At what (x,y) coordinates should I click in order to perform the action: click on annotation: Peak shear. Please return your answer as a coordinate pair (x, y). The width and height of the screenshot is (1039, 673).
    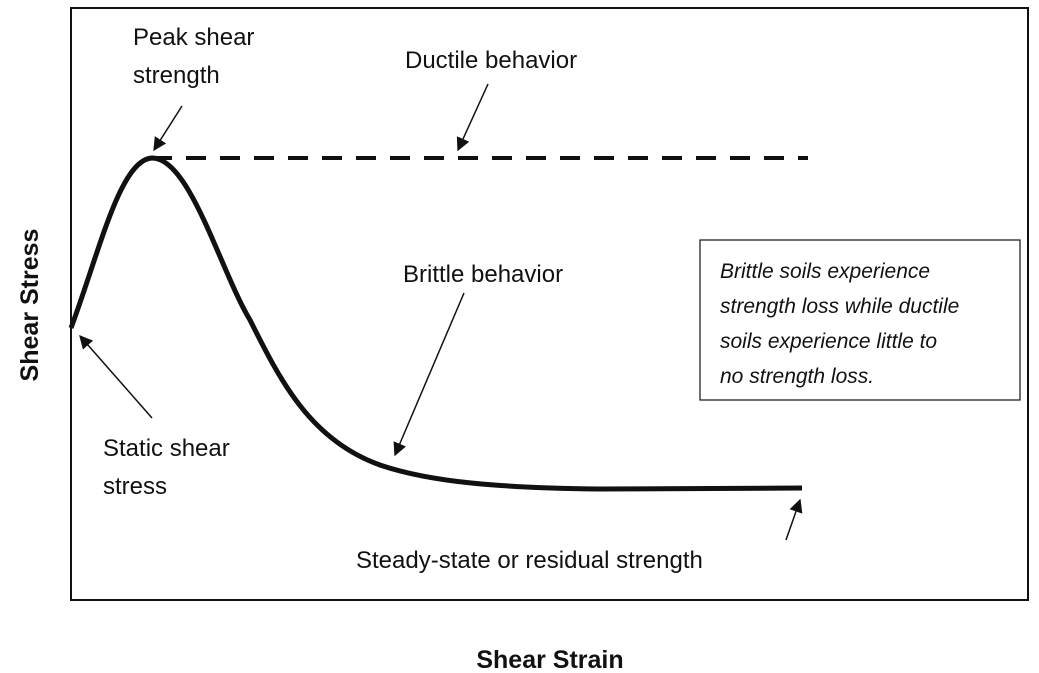
    Looking at the image, I should click on (193, 37).